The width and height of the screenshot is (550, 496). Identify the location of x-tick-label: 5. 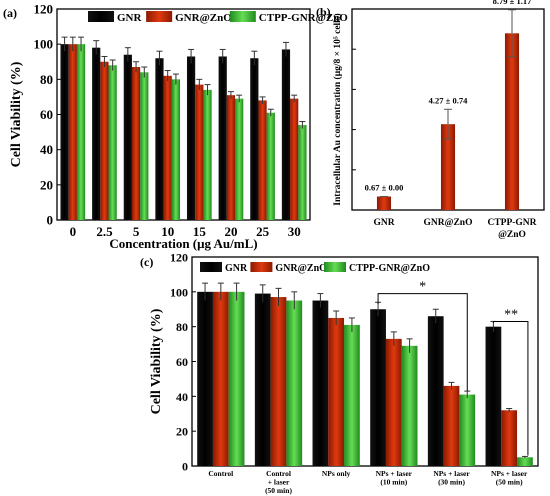
(136, 231).